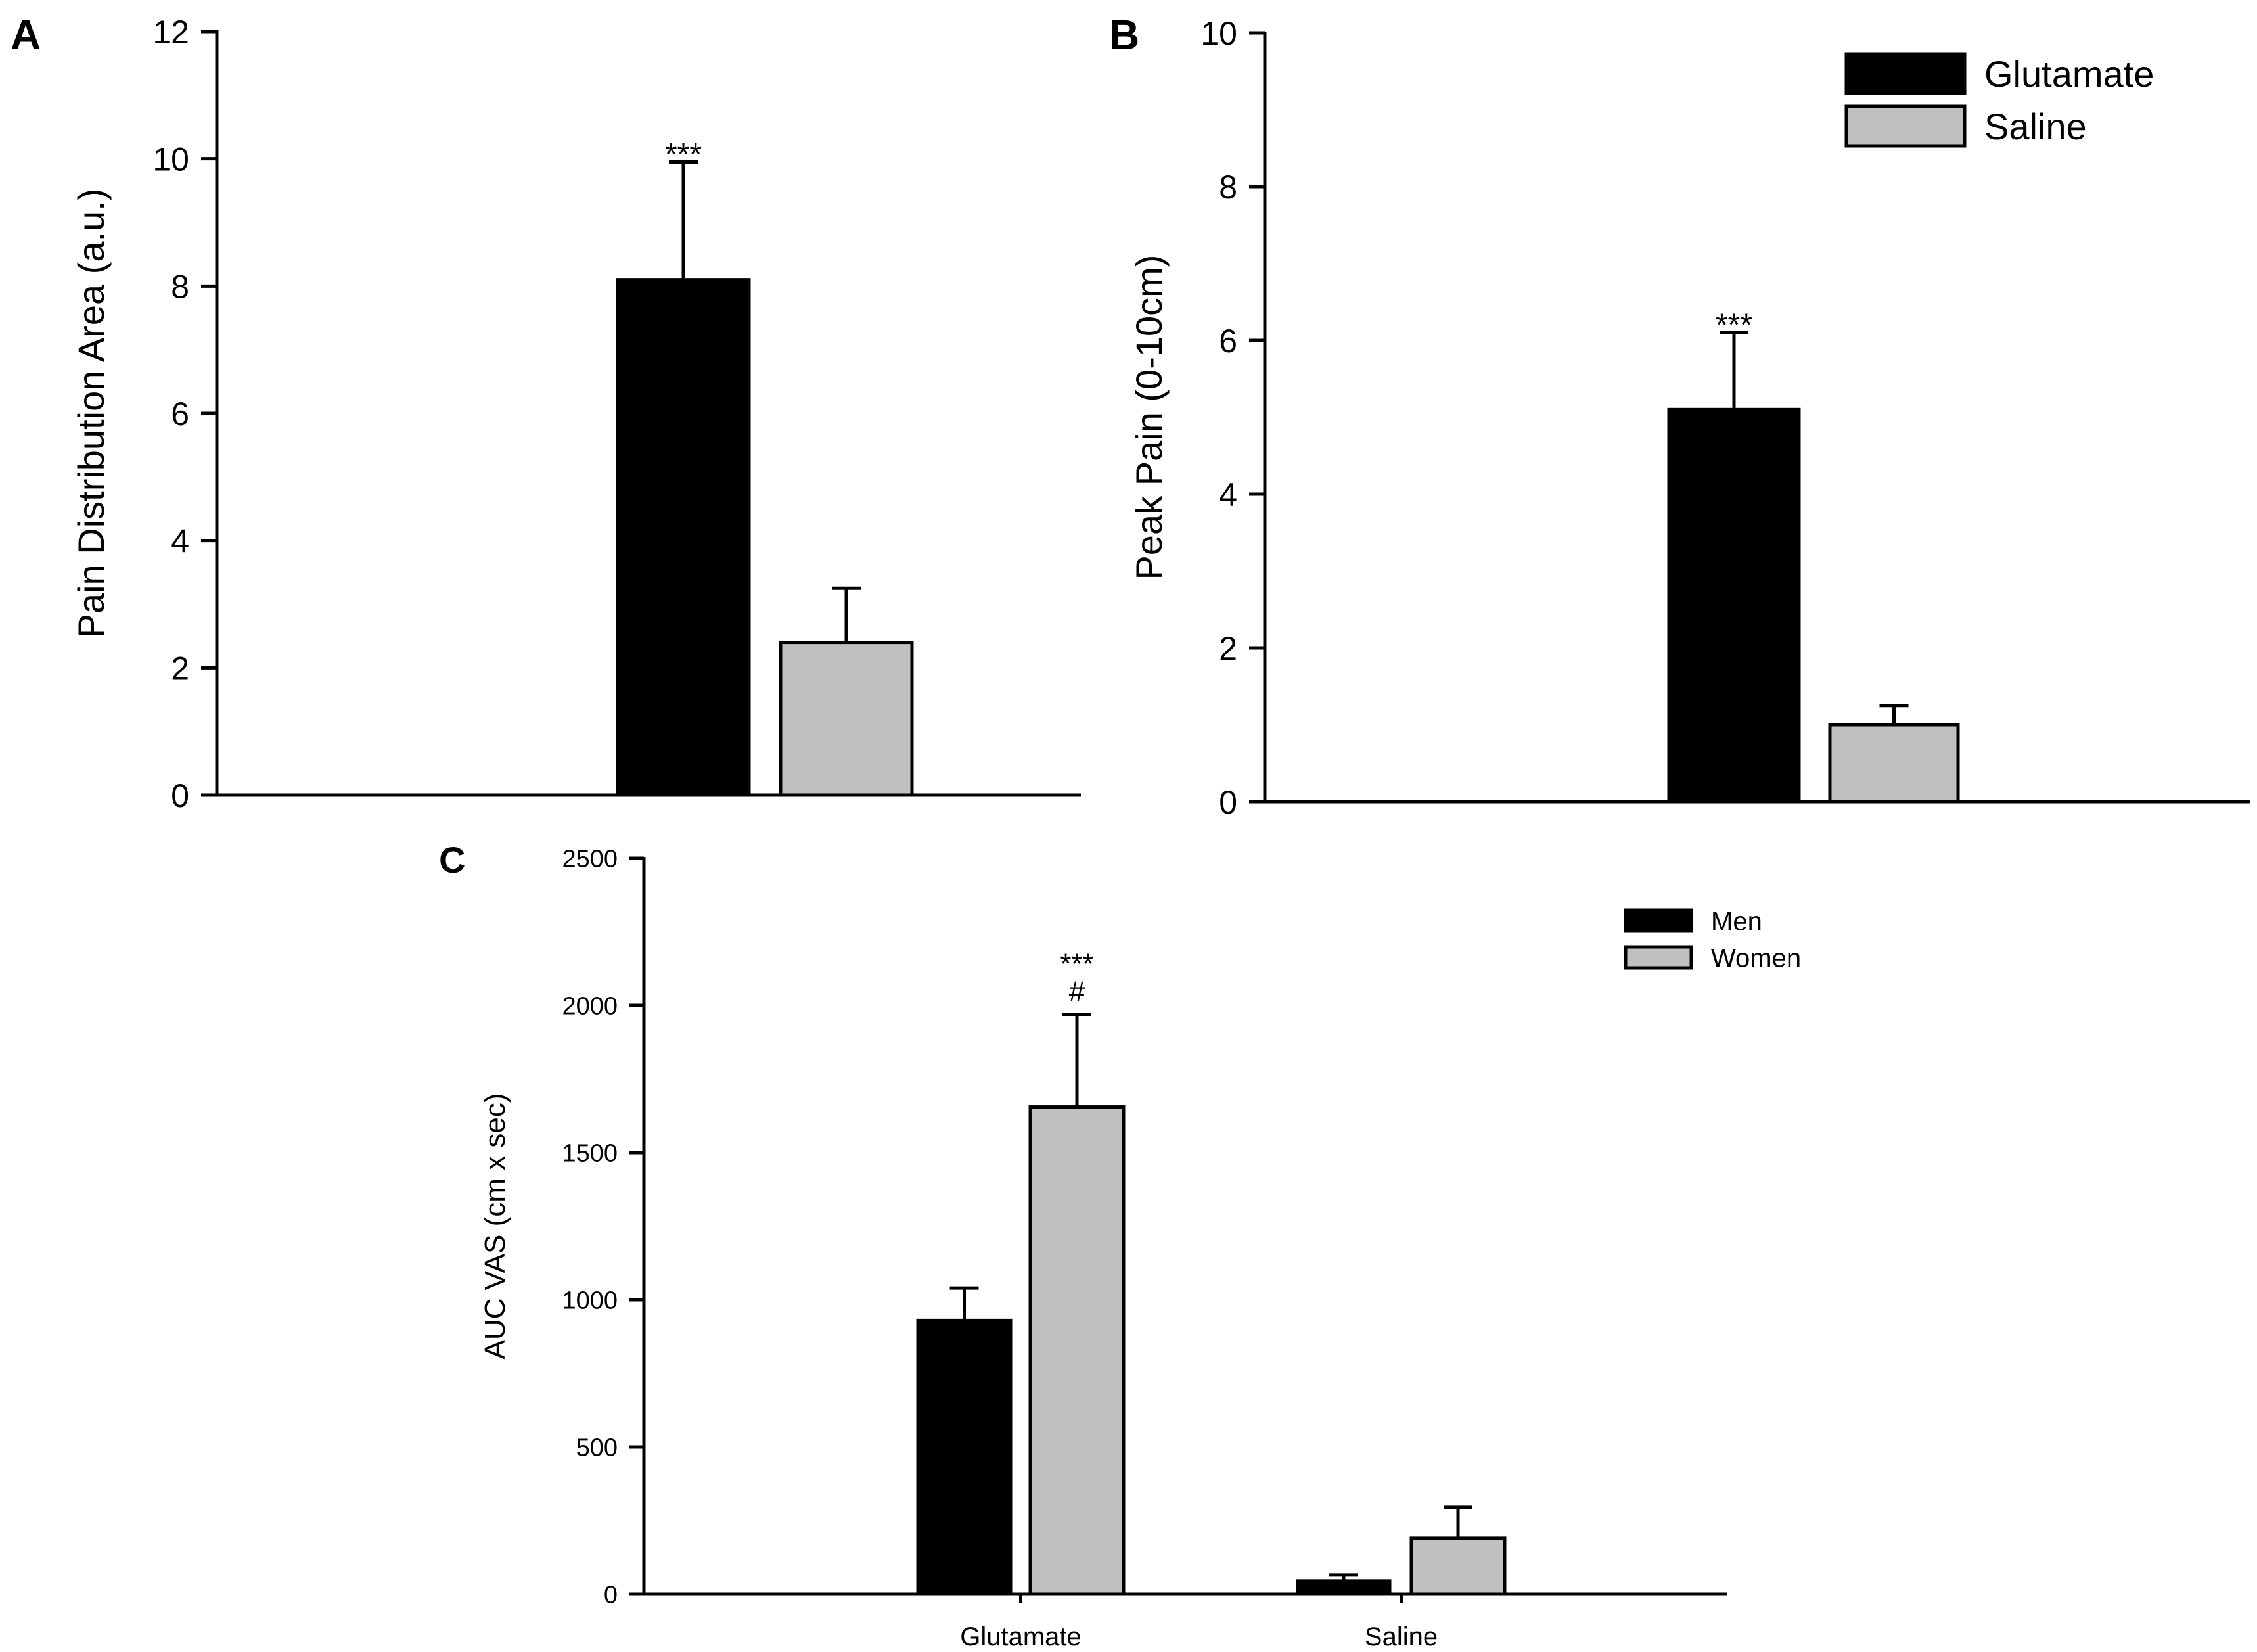  I want to click on panel-label: A, so click(26, 34).